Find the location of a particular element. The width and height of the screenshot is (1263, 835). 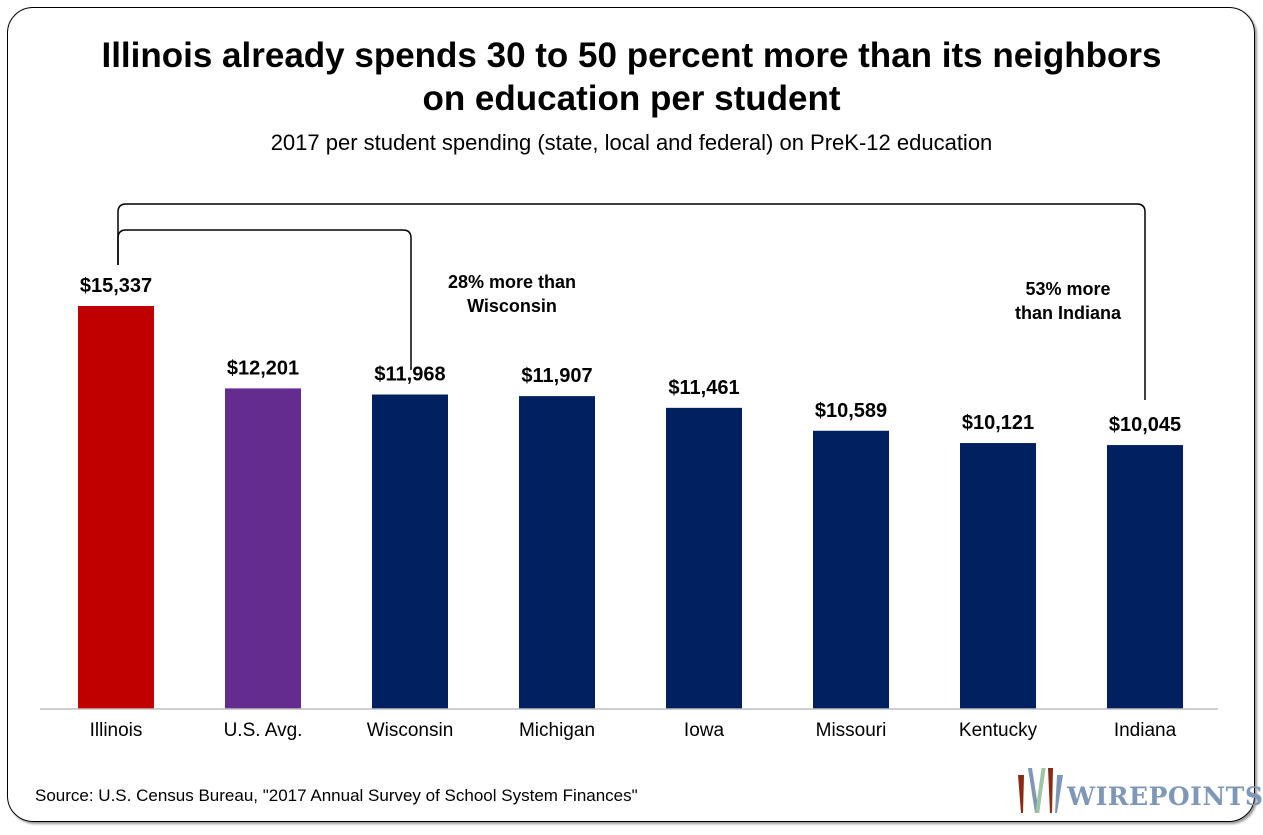

annotation-text: Wisconsin is located at coordinates (512, 306).